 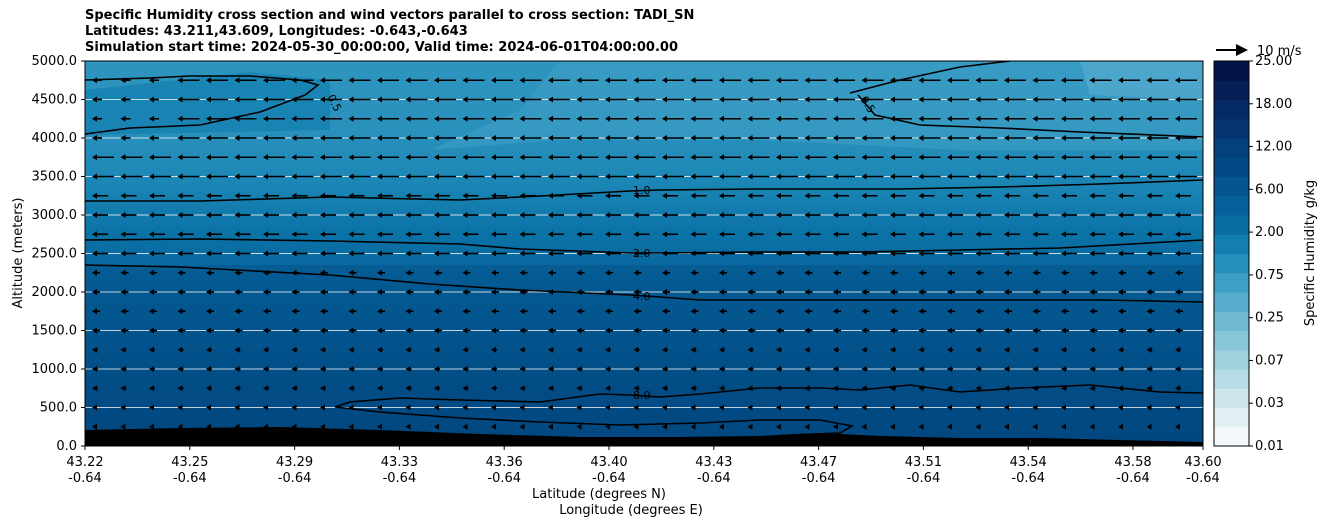 What do you see at coordinates (55, 369) in the screenshot?
I see `y-tick-label: 1000.0` at bounding box center [55, 369].